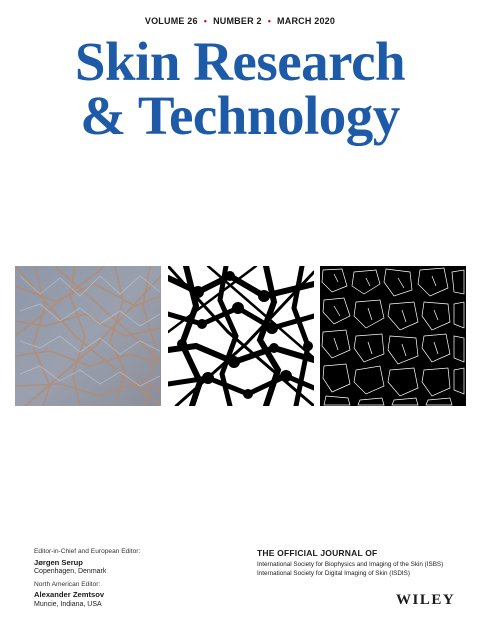 This screenshot has height=631, width=480. I want to click on editor-name: Alexander Zemtsov, so click(69, 595).